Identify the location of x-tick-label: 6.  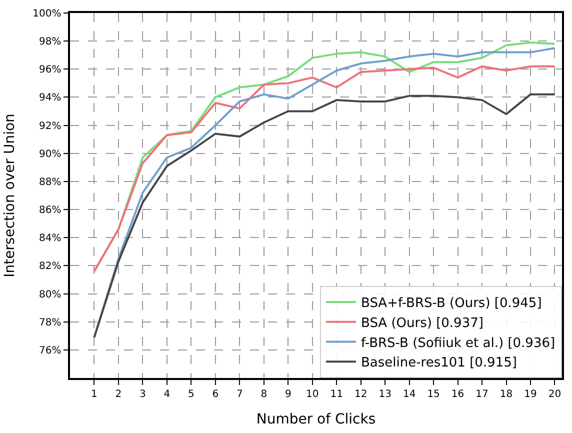
(215, 394).